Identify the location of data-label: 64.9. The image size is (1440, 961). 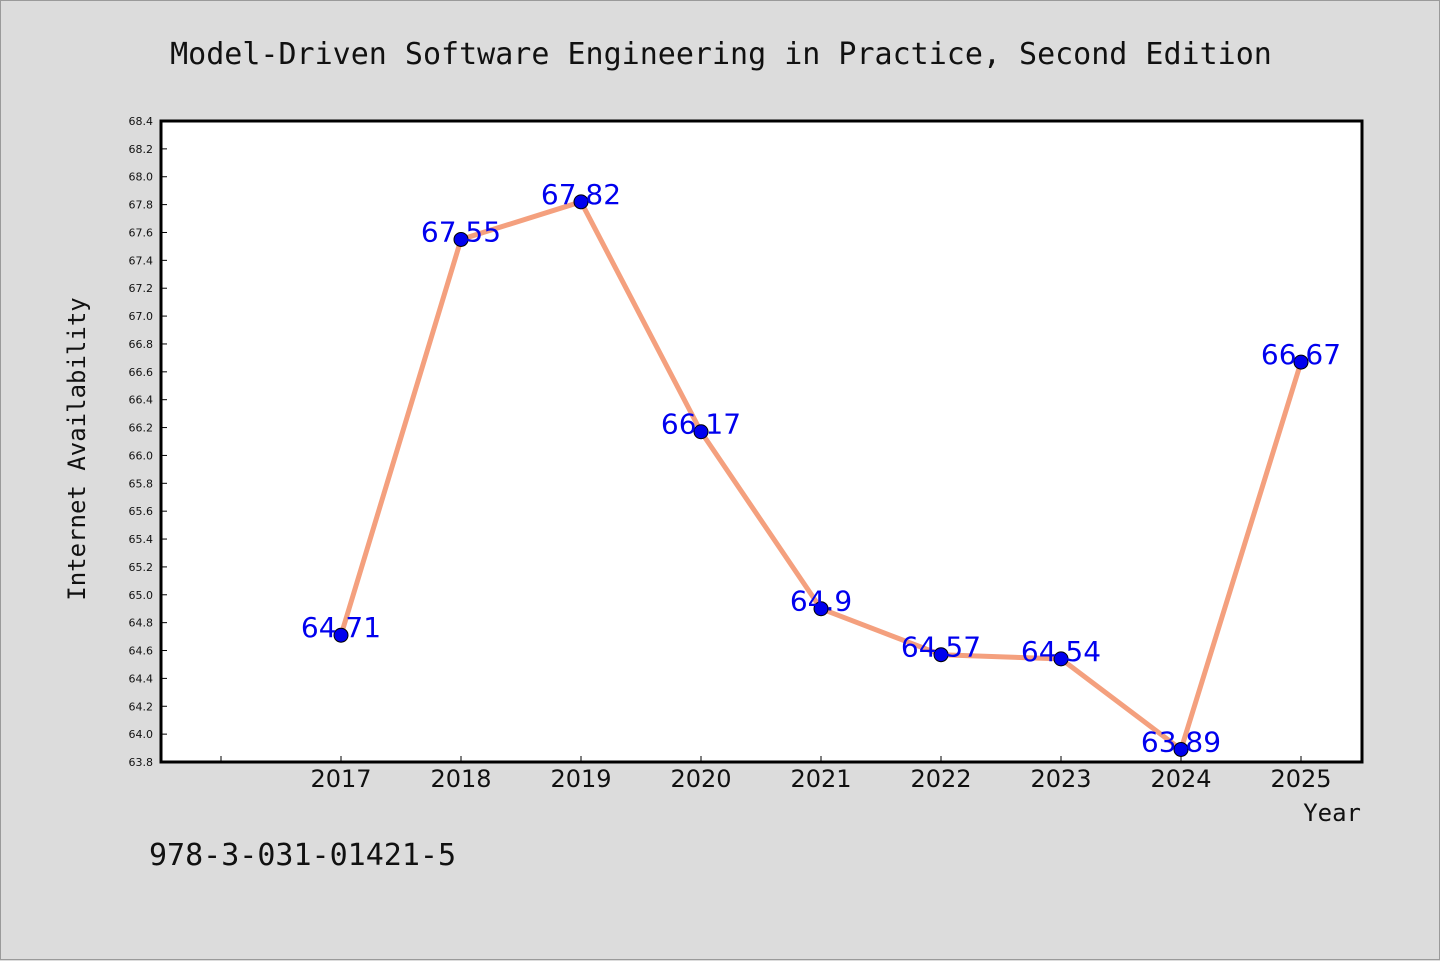
(821, 601).